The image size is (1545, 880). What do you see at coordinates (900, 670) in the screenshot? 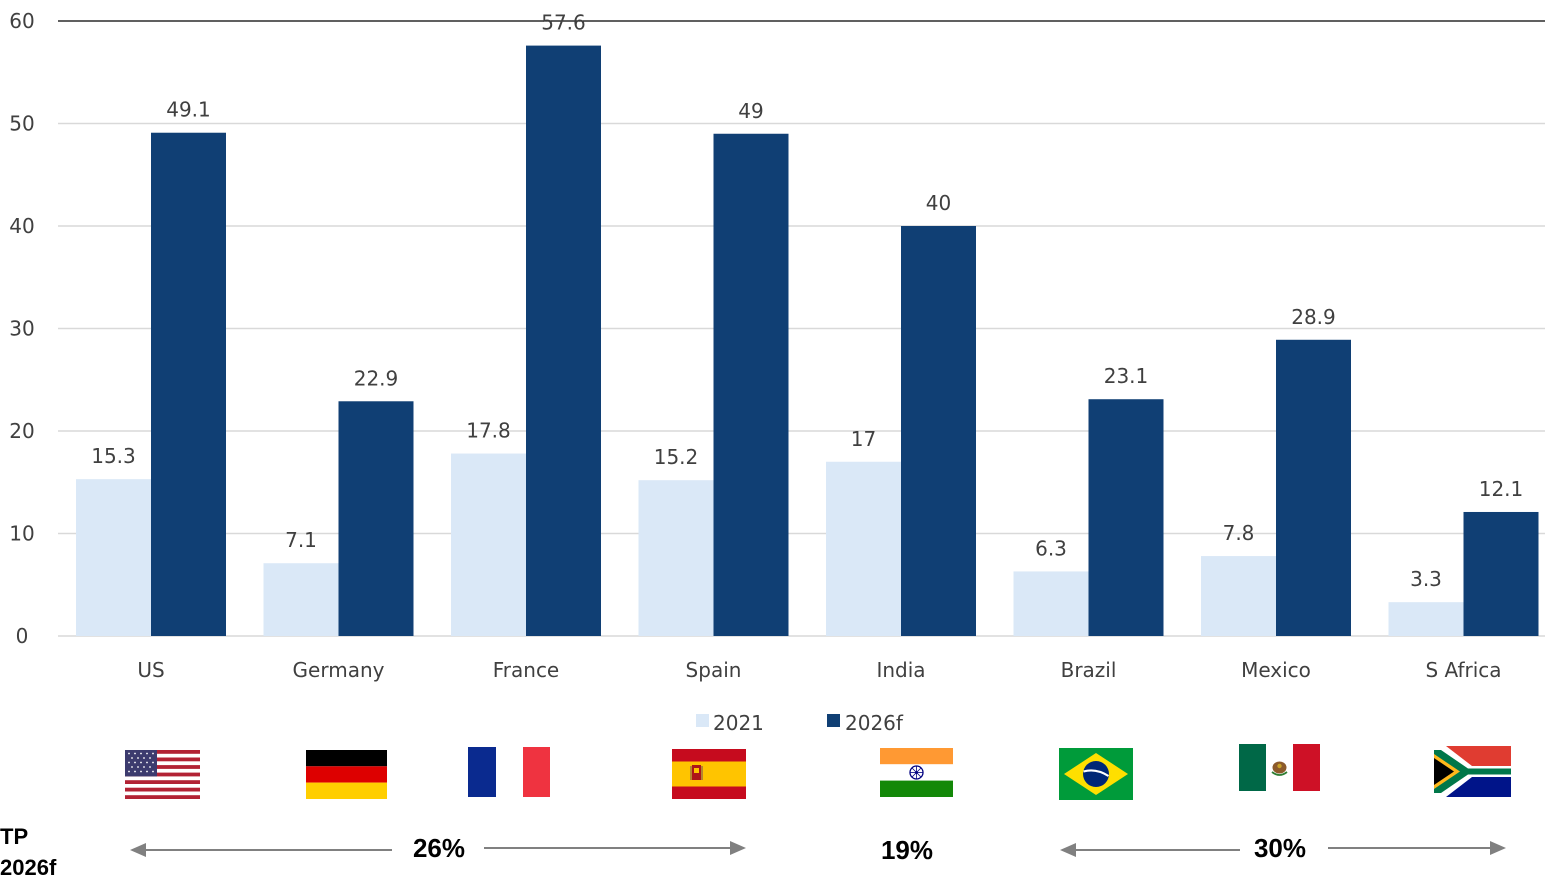
I see `x-tick-label: India` at bounding box center [900, 670].